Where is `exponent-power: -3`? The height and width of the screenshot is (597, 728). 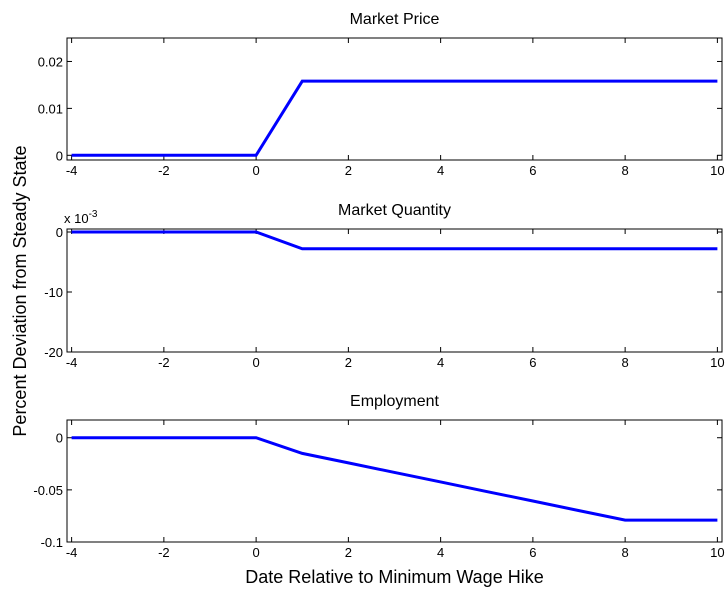
exponent-power: -3 is located at coordinates (93, 214).